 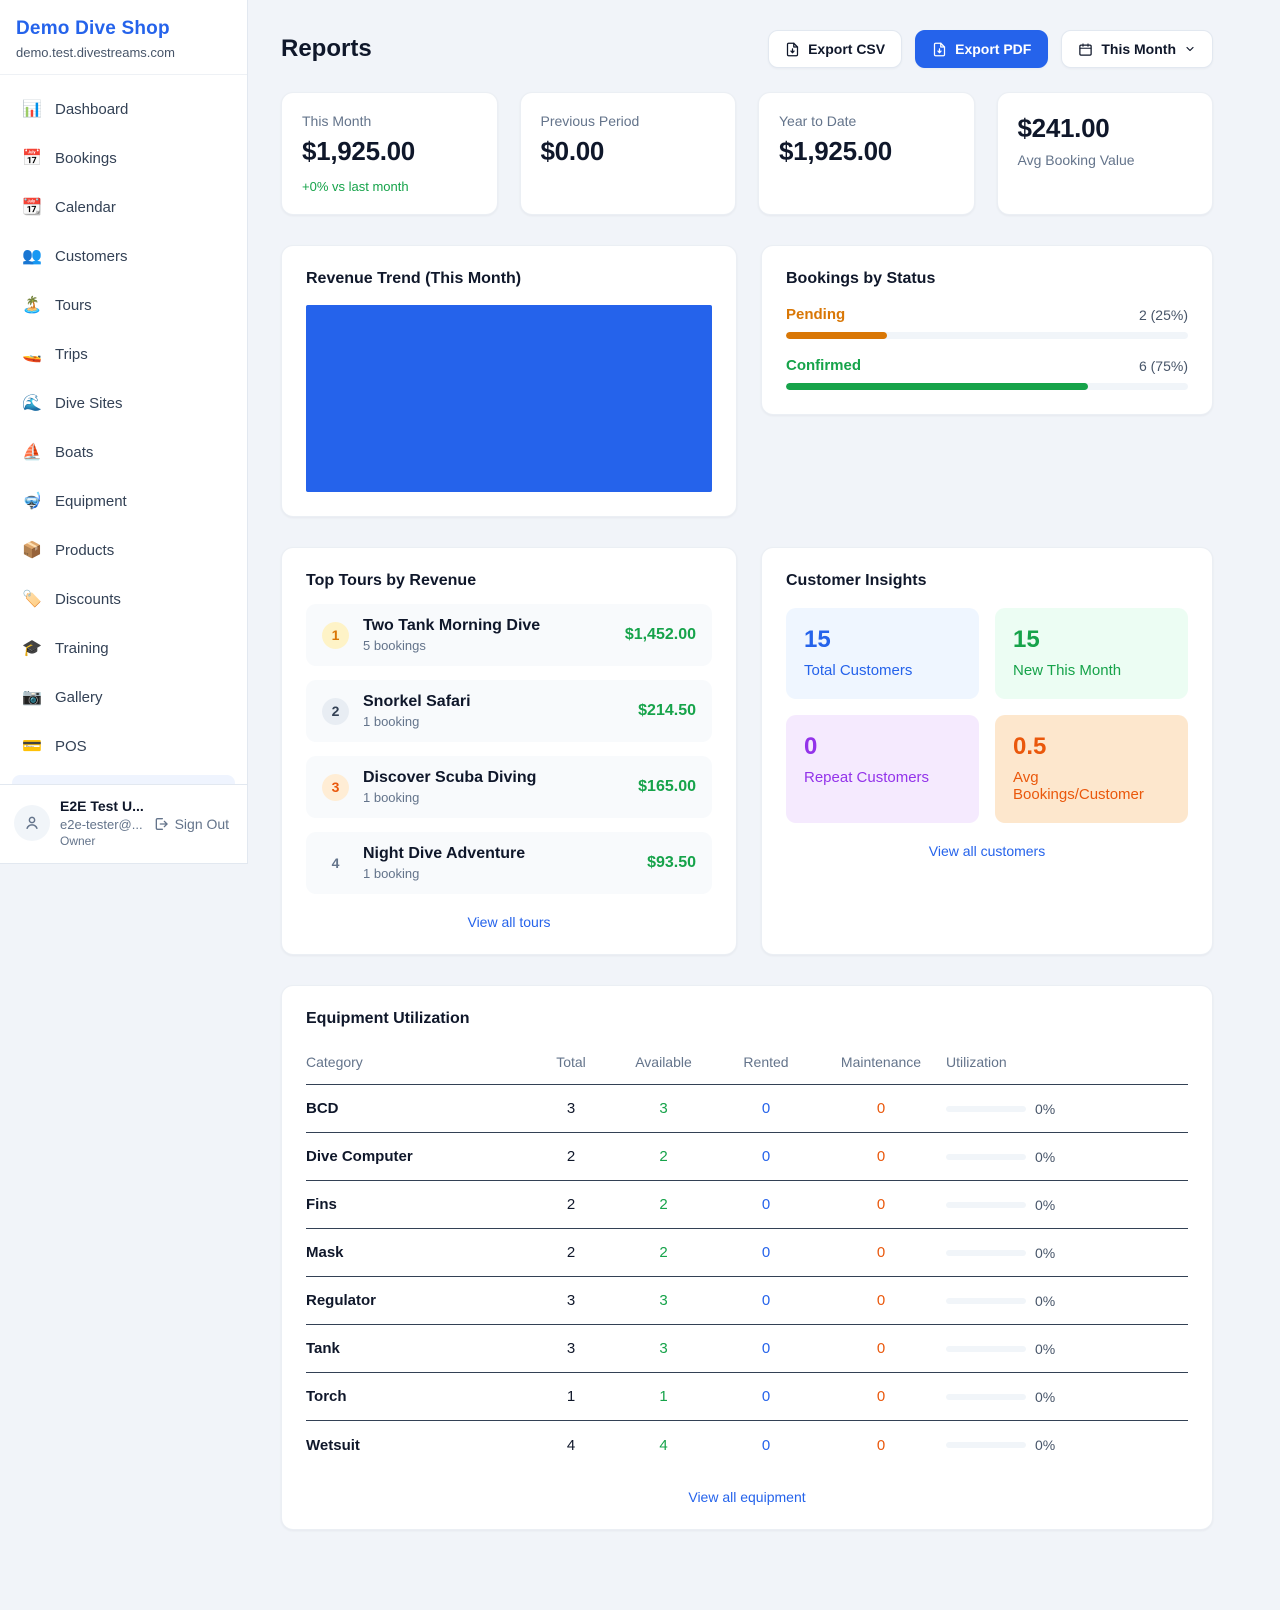 What do you see at coordinates (747, 1109) in the screenshot?
I see `table-row: BCD 3 3 0 0 0%` at bounding box center [747, 1109].